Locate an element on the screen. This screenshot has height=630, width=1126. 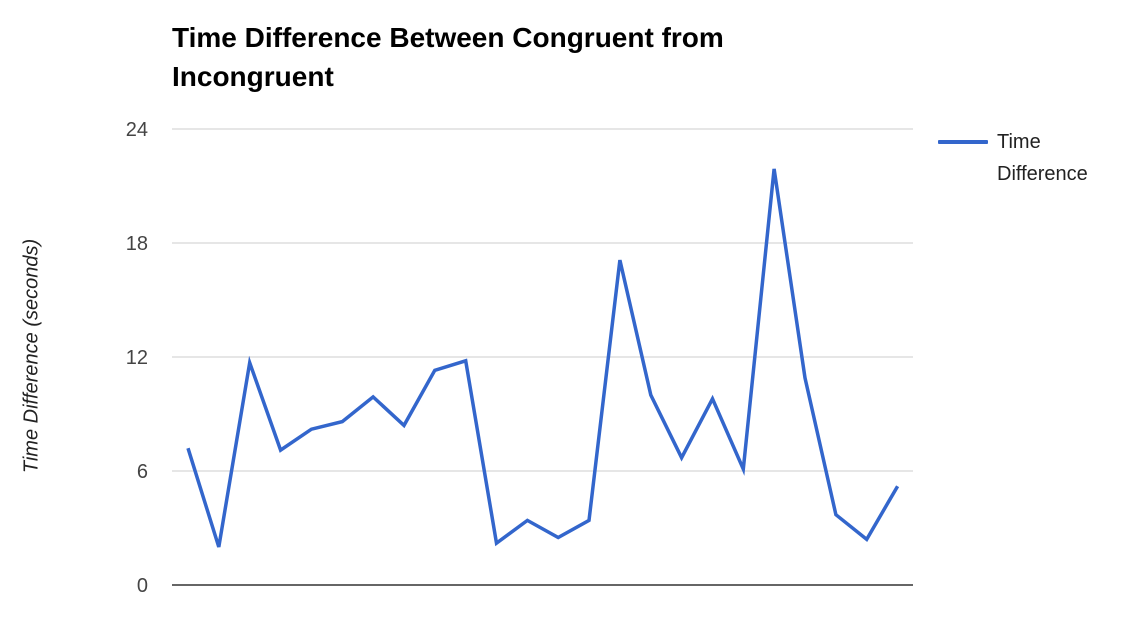
legend-label: Time Difference is located at coordinates (1042, 158).